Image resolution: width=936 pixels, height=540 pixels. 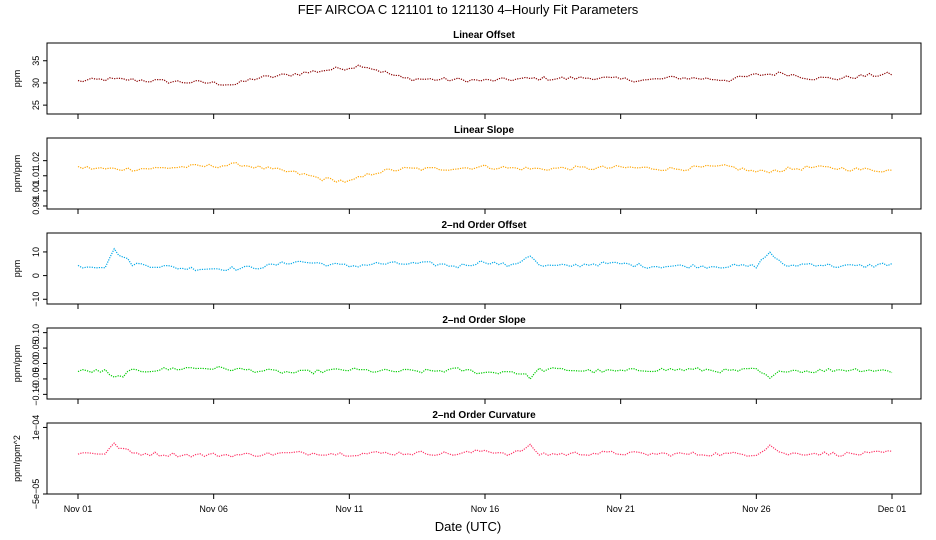 What do you see at coordinates (36, 379) in the screenshot?
I see `y-tick-label: −0.05` at bounding box center [36, 379].